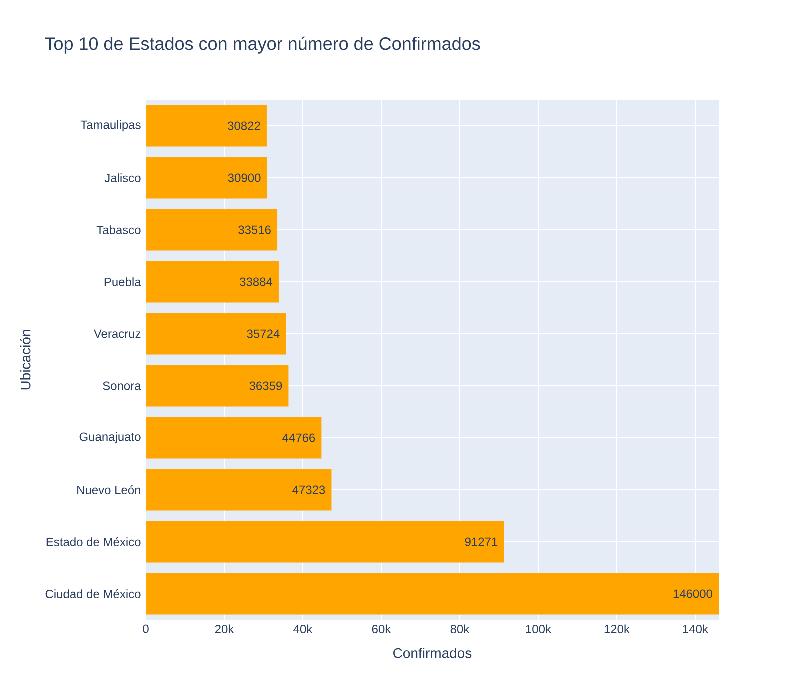 The width and height of the screenshot is (800, 700). I want to click on y-tick-label: Estado de México, so click(93, 542).